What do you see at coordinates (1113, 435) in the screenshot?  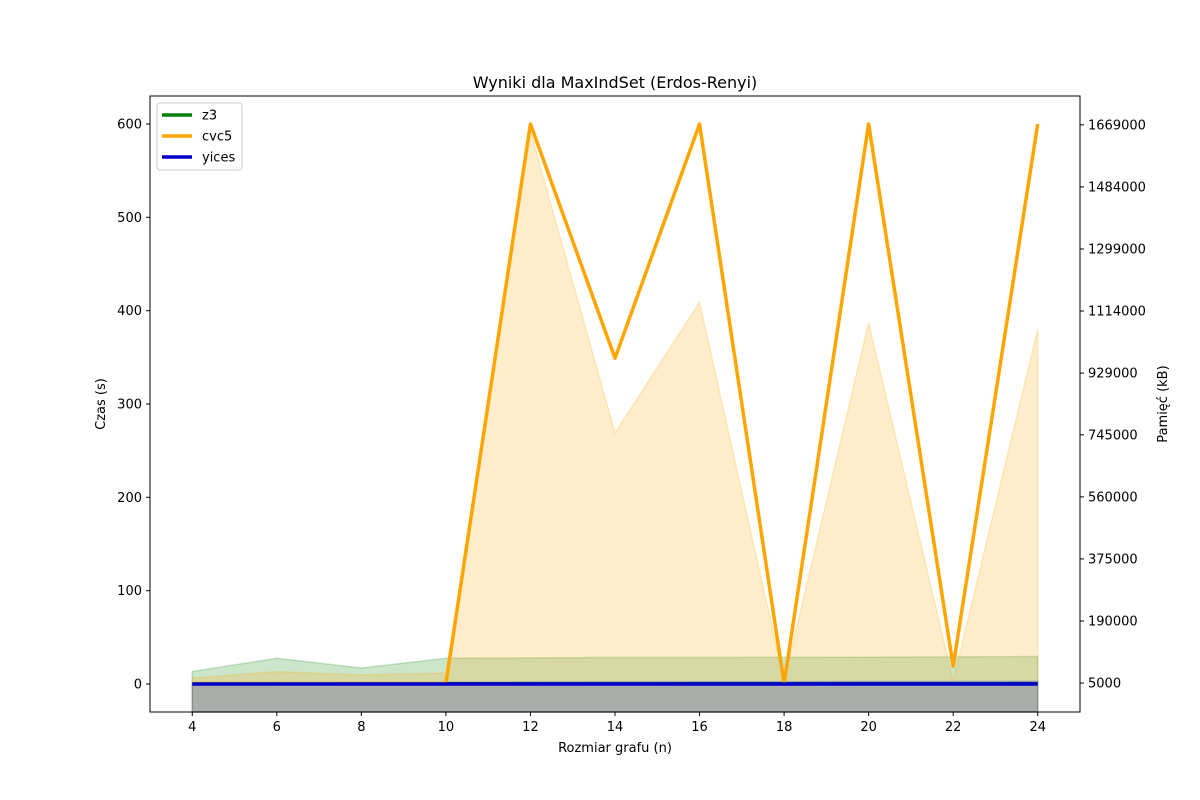 I see `y2-tick-label: 745000` at bounding box center [1113, 435].